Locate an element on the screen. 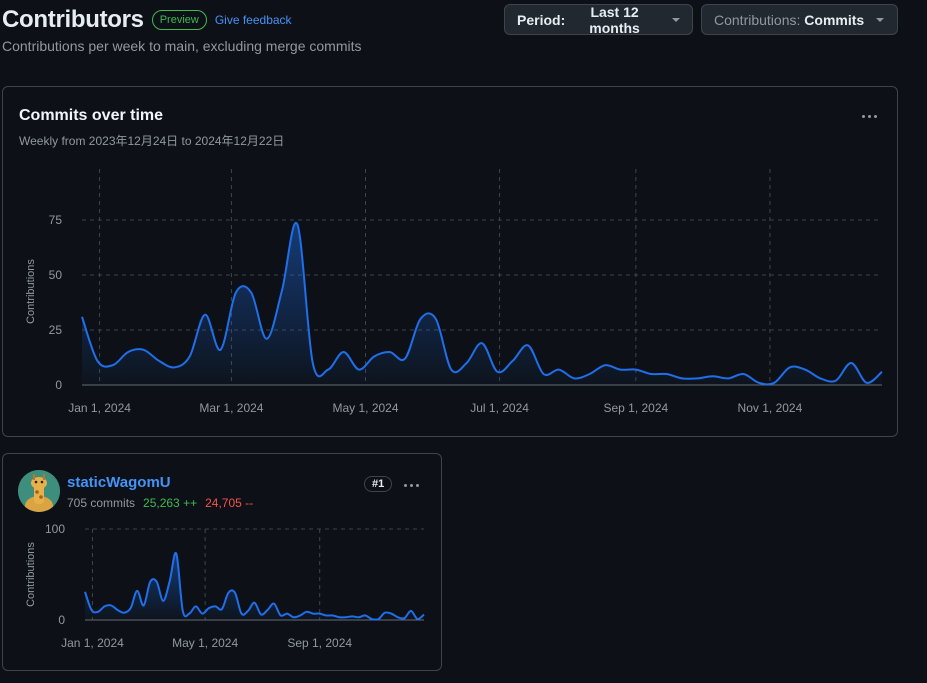 The height and width of the screenshot is (683, 927). commit-count: 705 commits is located at coordinates (101, 503).